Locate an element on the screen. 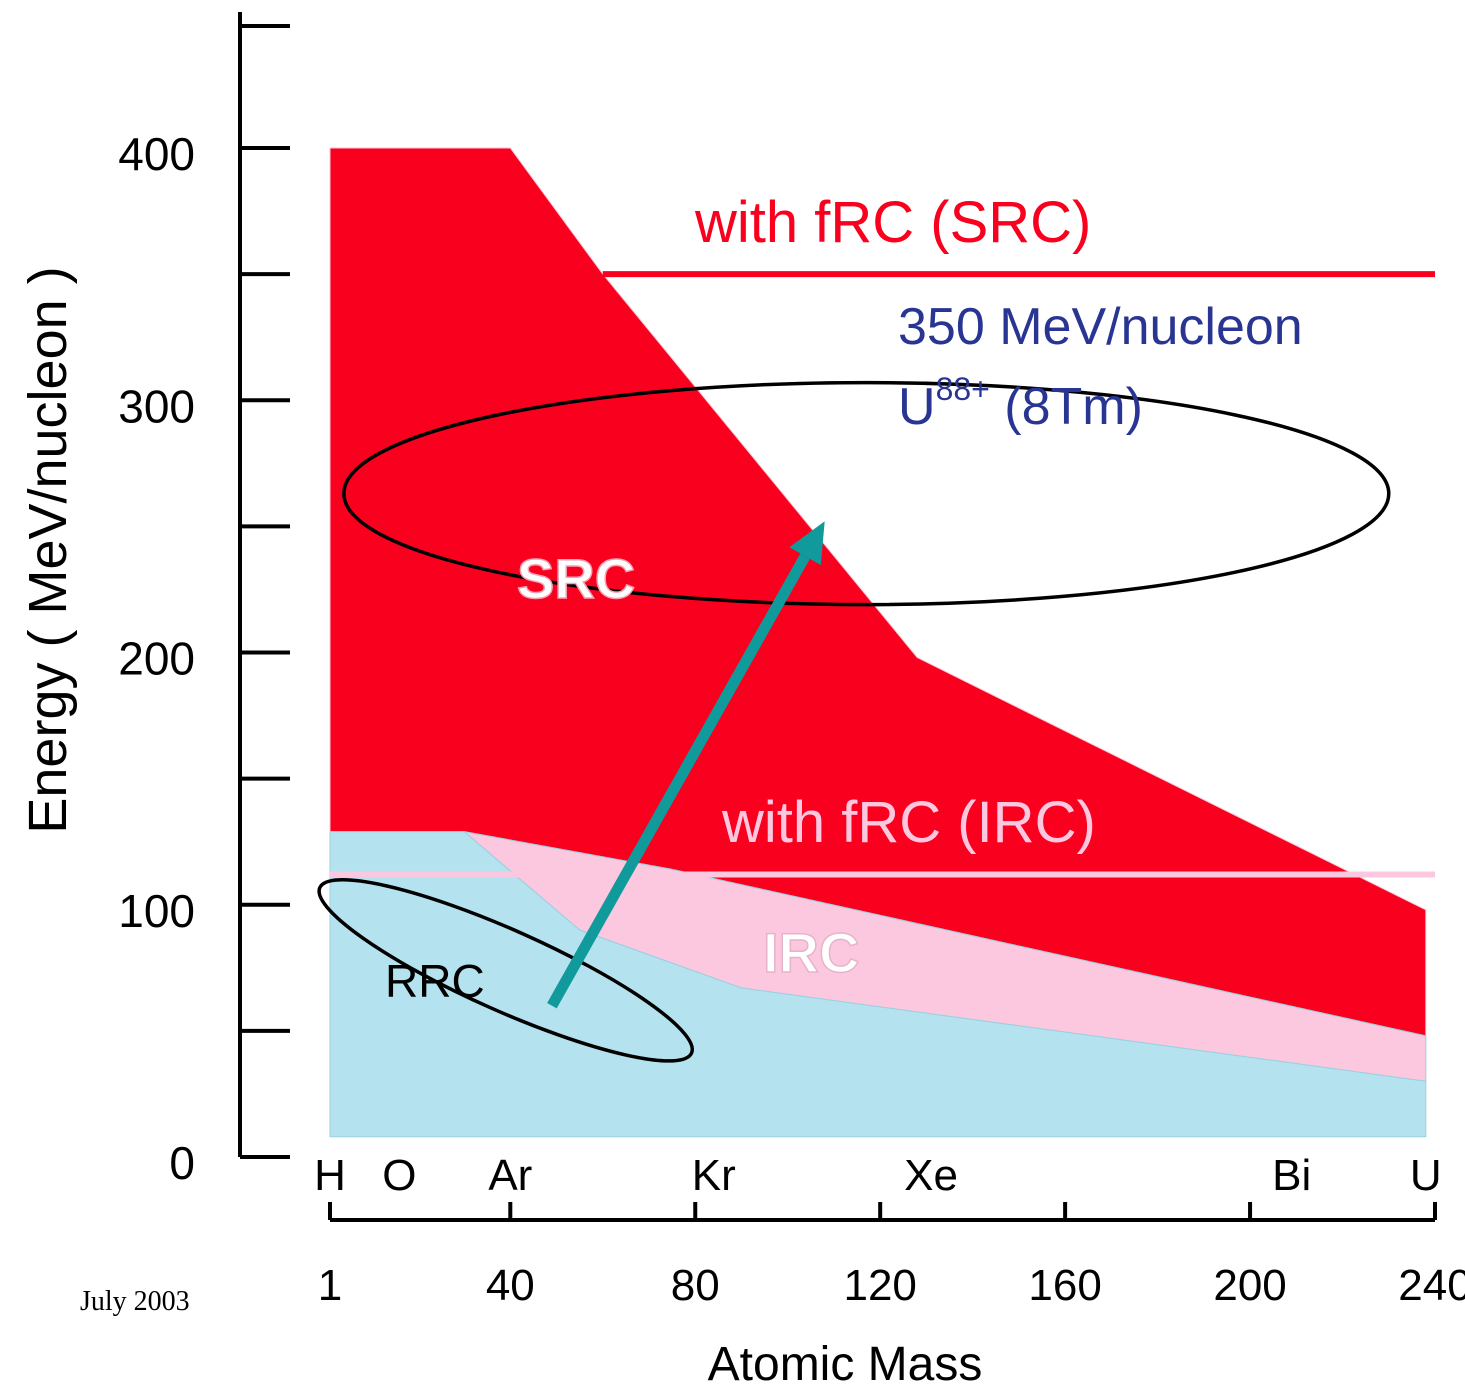 Image resolution: width=1465 pixels, height=1389 pixels. target-ion-label: U88+ (8Tm) is located at coordinates (1020, 403).